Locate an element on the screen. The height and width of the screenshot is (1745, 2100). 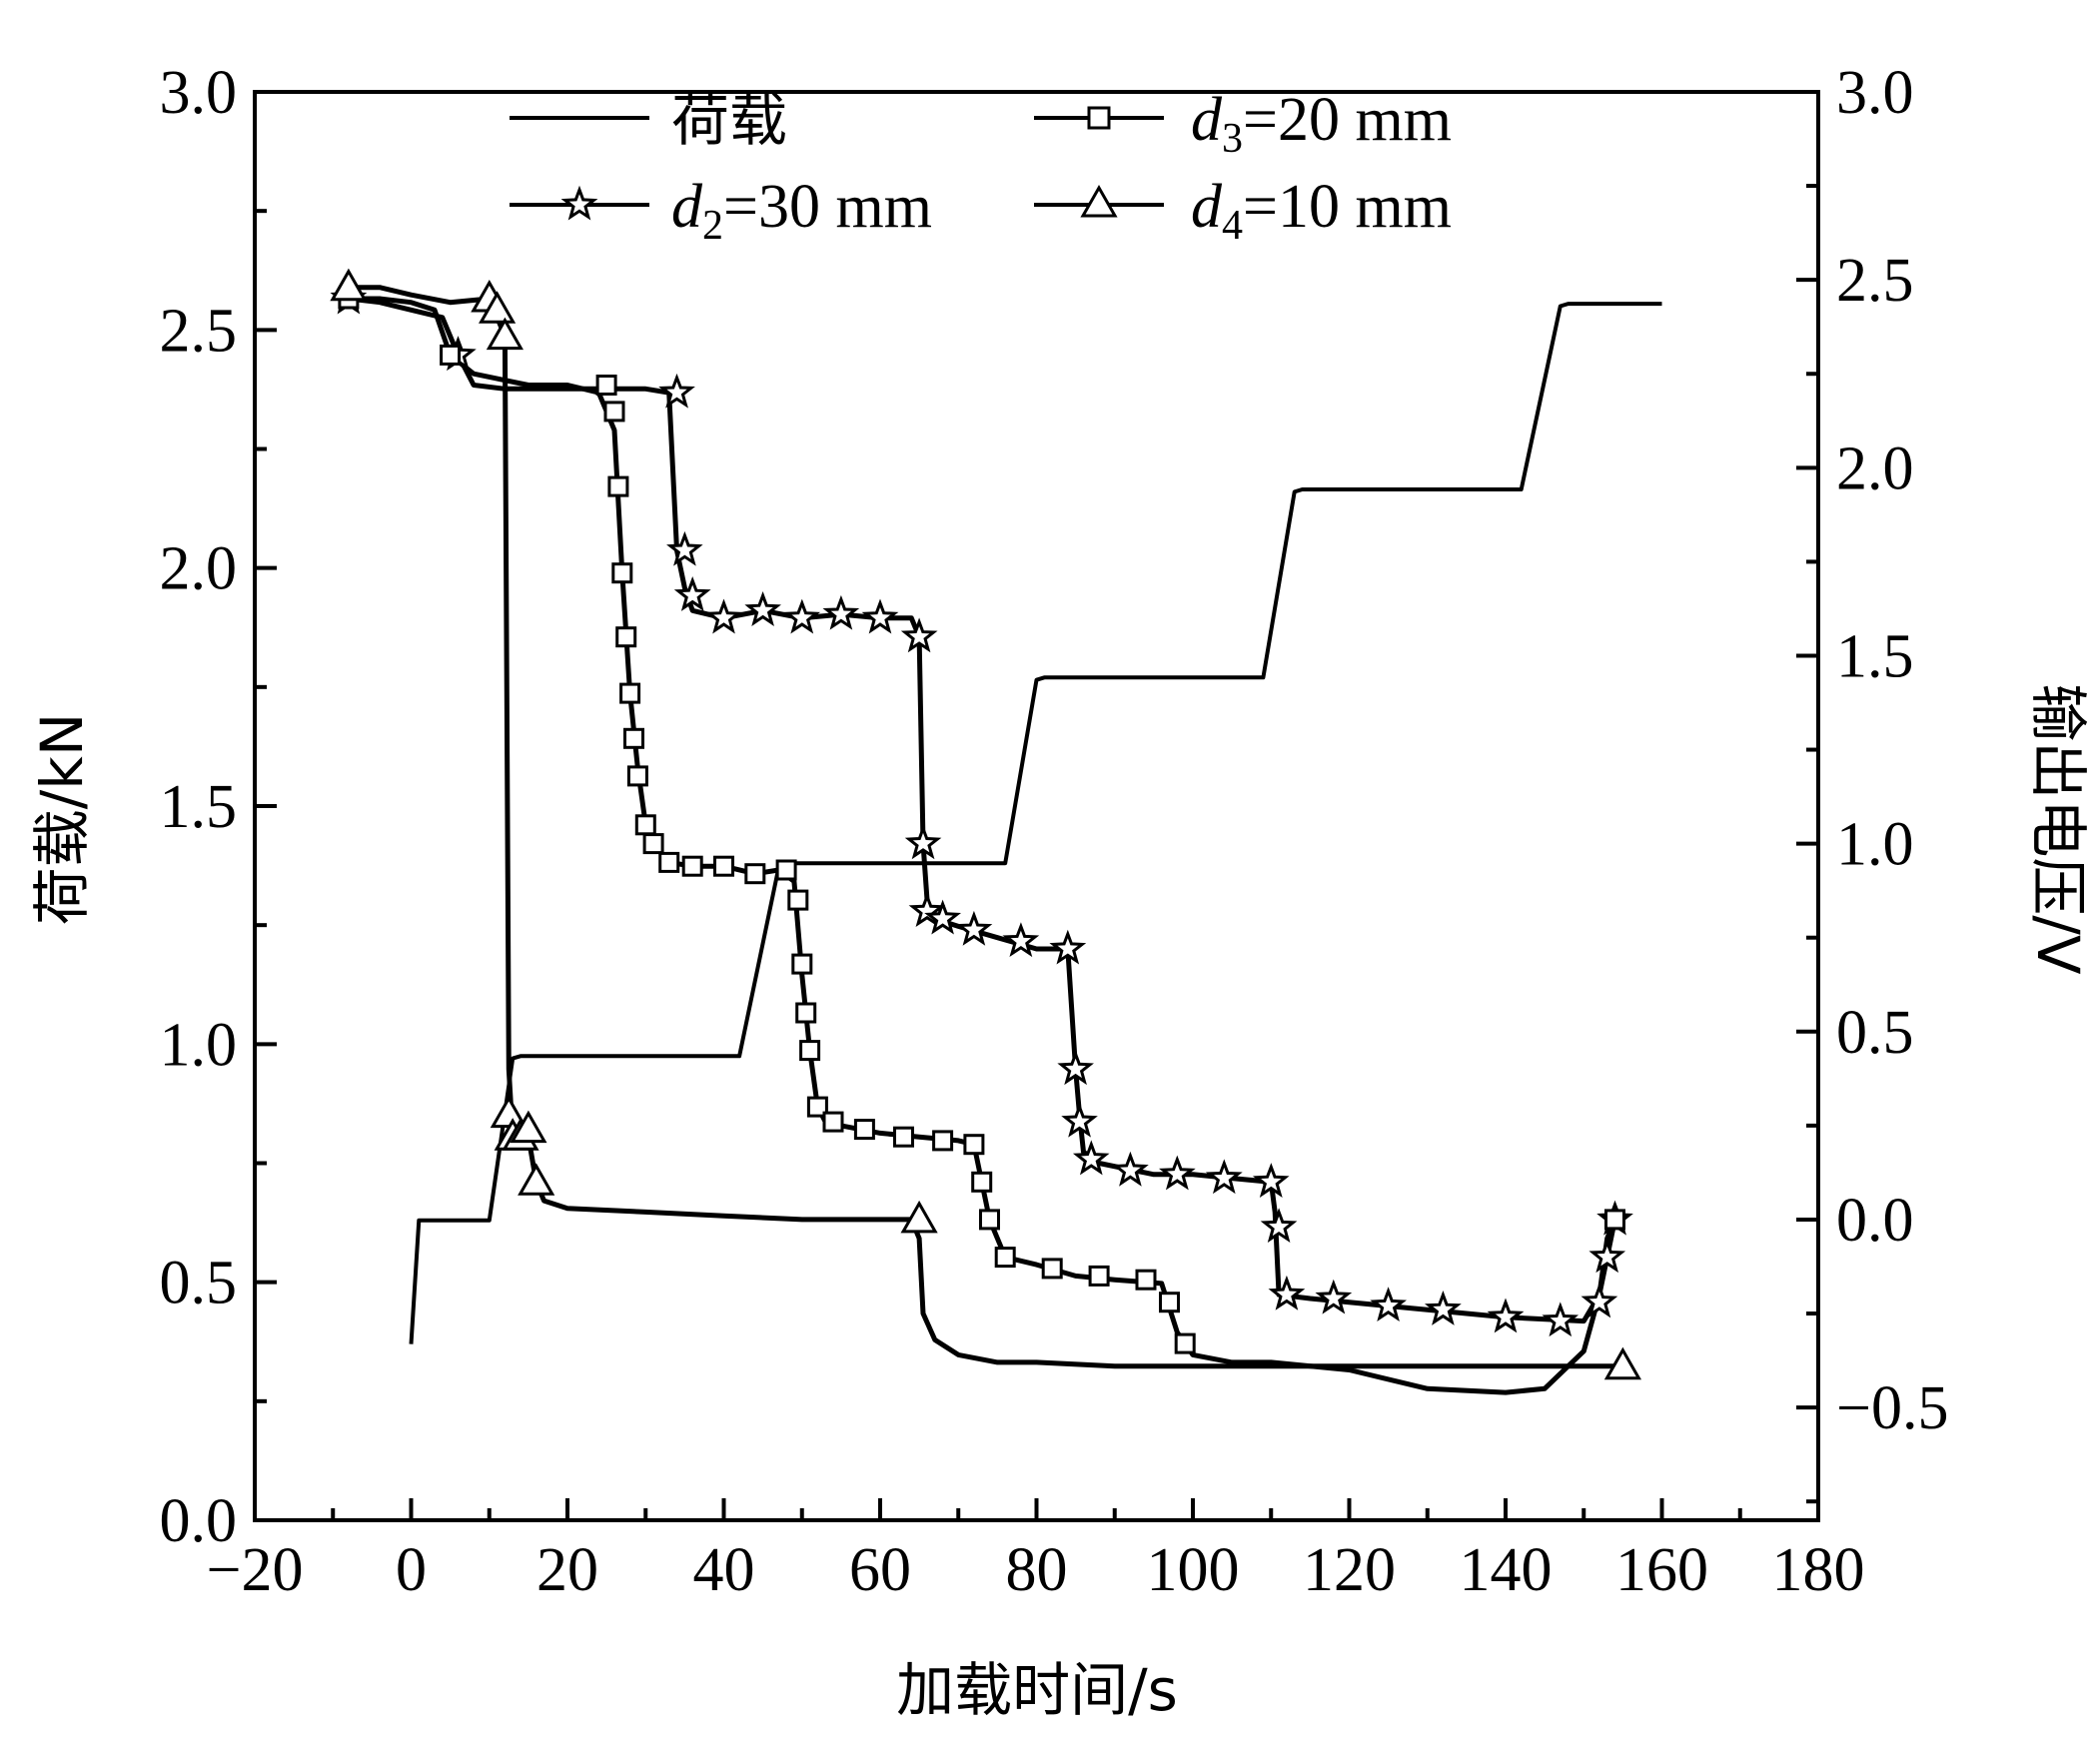
y-left-tick-label: 2.5 is located at coordinates (199, 331).